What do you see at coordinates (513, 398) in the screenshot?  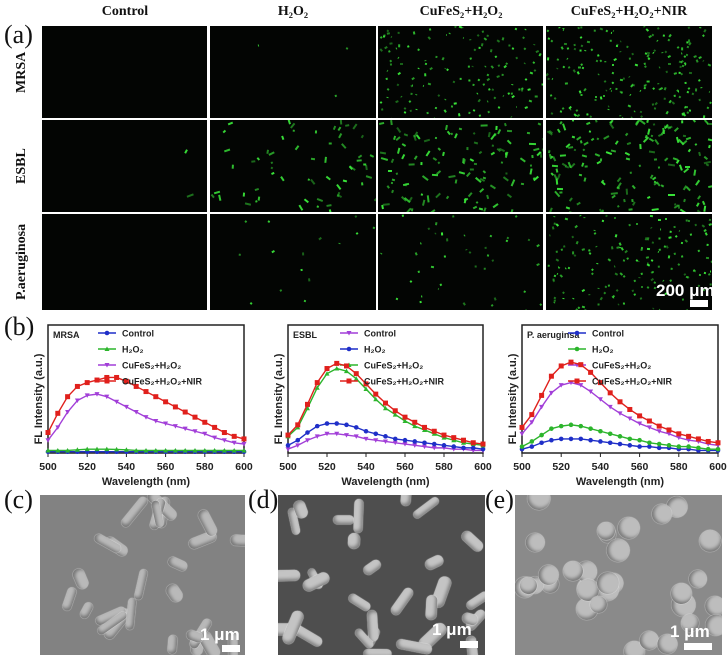 I see `y-axis-label: FL Intensity (a.u.)` at bounding box center [513, 398].